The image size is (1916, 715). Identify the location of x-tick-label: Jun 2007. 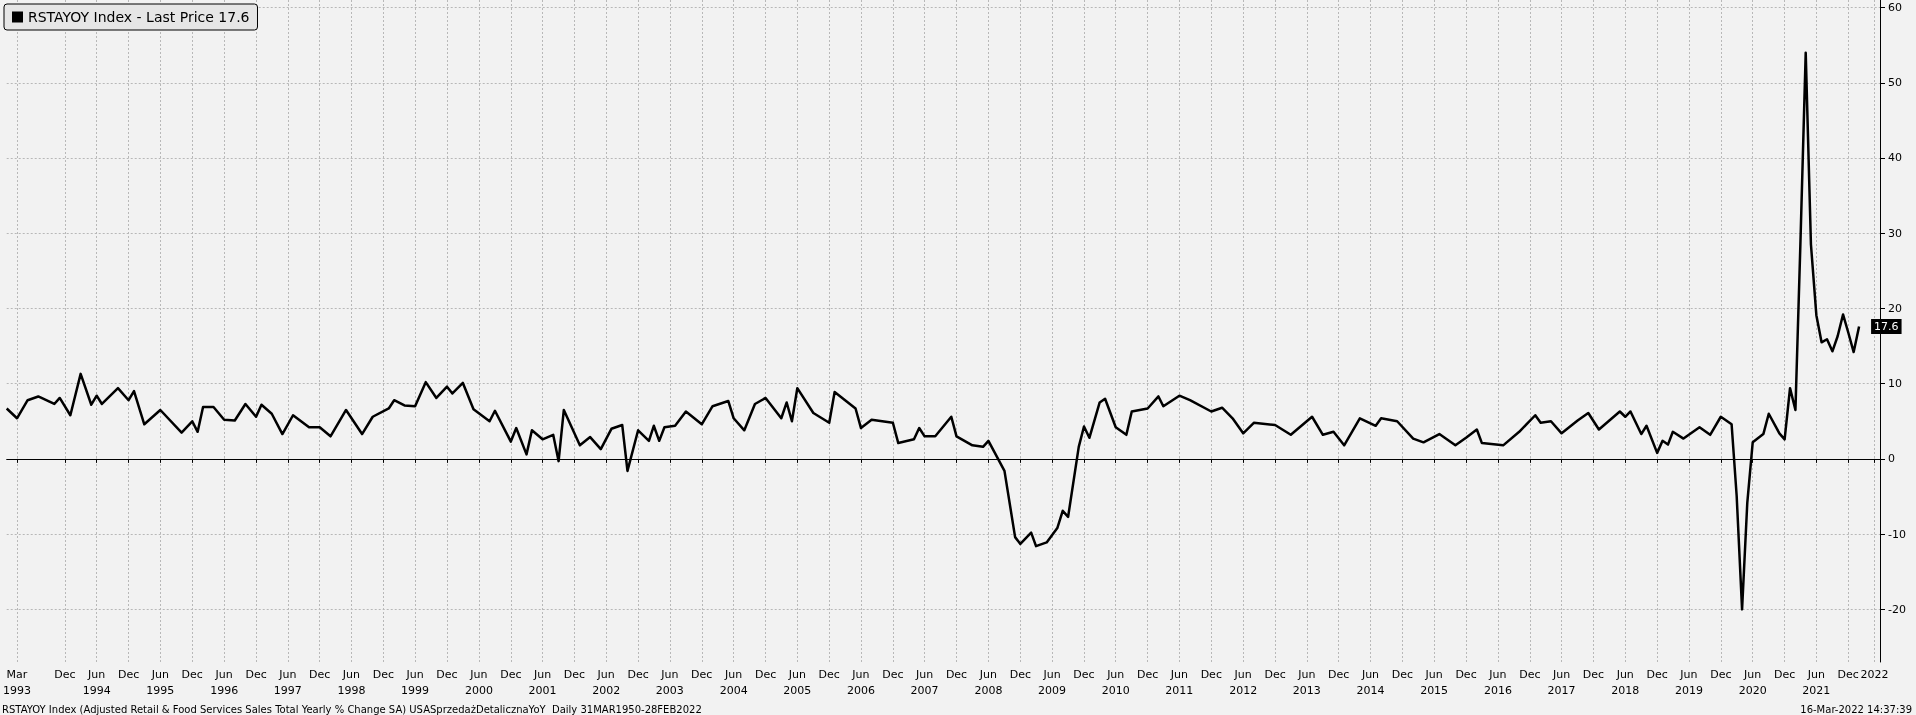
(924, 682).